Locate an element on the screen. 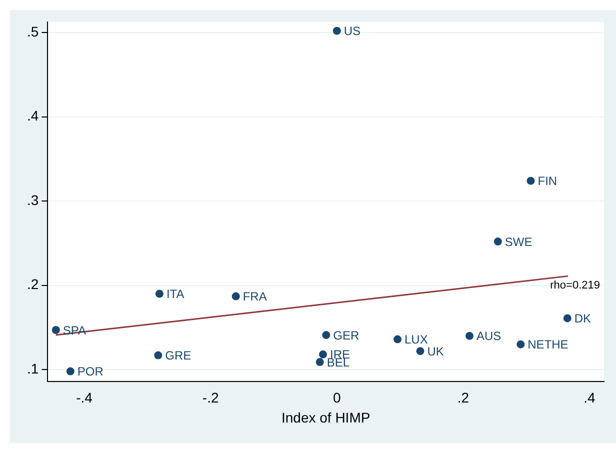  data-label: AUS is located at coordinates (489, 336).